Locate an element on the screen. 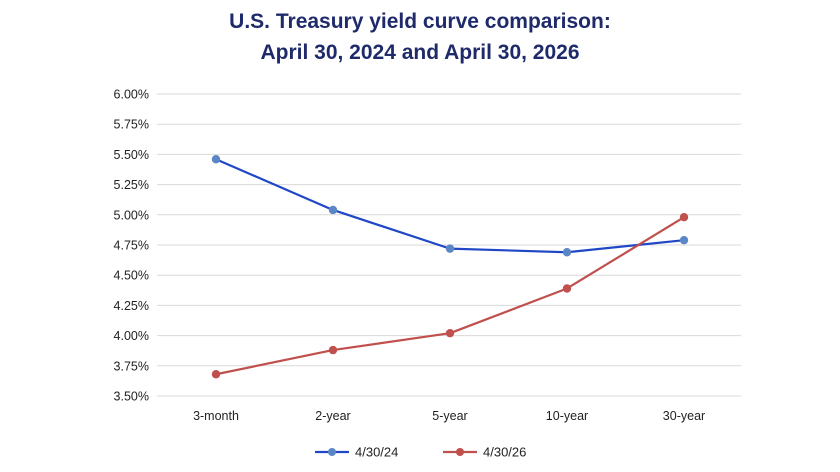 The image size is (840, 472). y-tick-label: 4.75% is located at coordinates (131, 246).